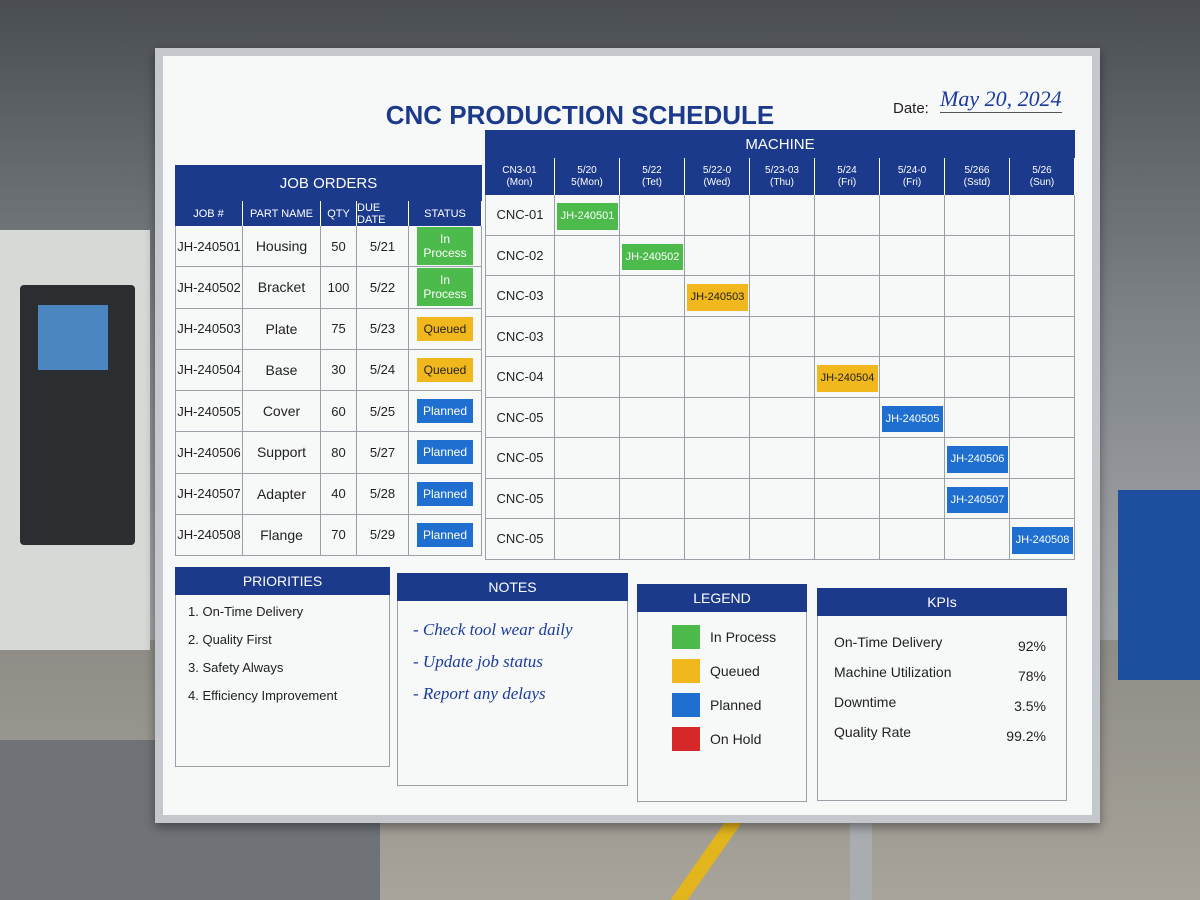  I want to click on job-block: JH-240501, so click(587, 216).